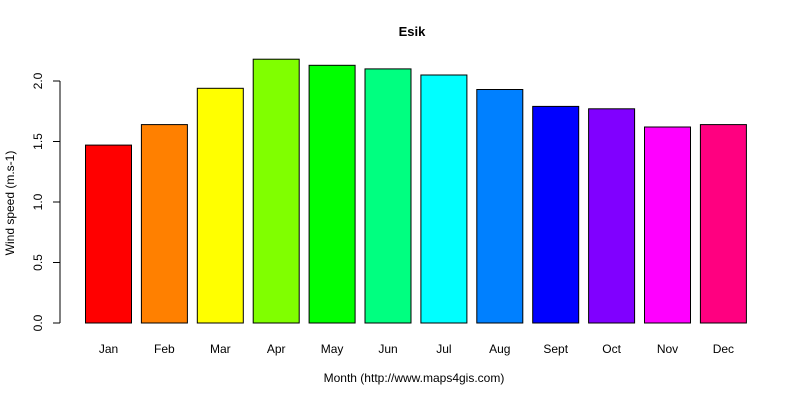  Describe the element at coordinates (443, 349) in the screenshot. I see `x-tick-label: Jul` at that location.